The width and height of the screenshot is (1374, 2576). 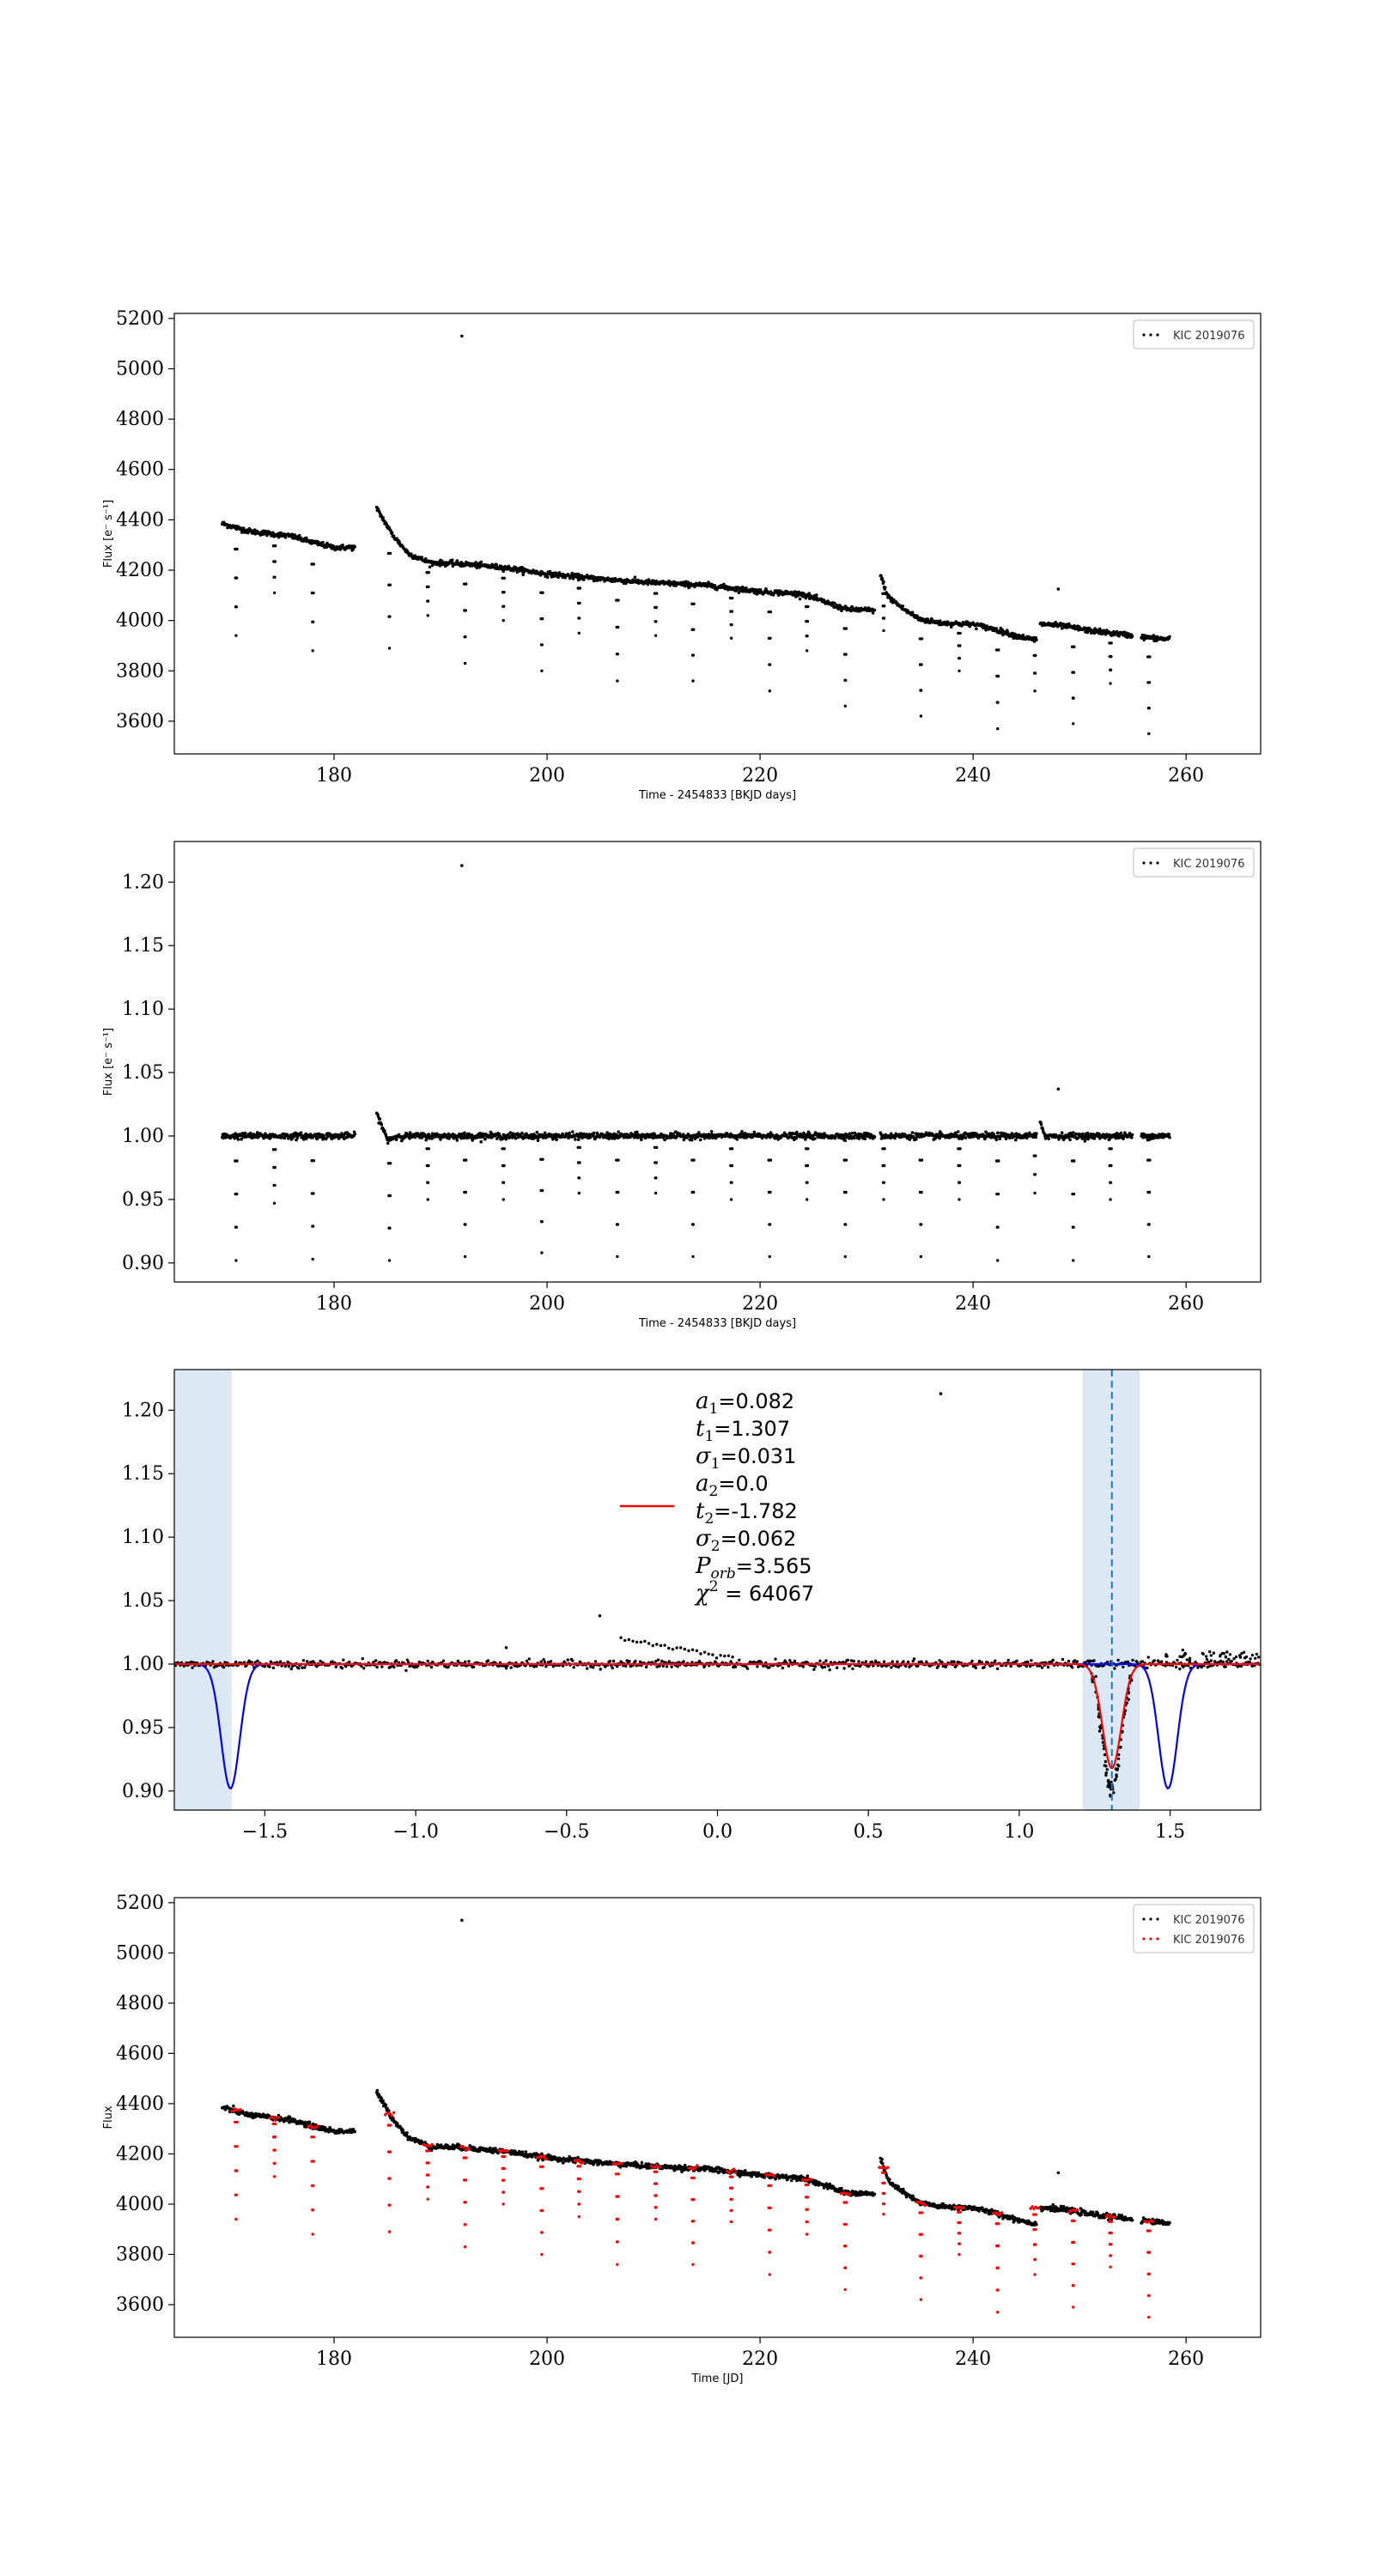 I want to click on x-tick-label: 1.0, so click(x=1019, y=1832).